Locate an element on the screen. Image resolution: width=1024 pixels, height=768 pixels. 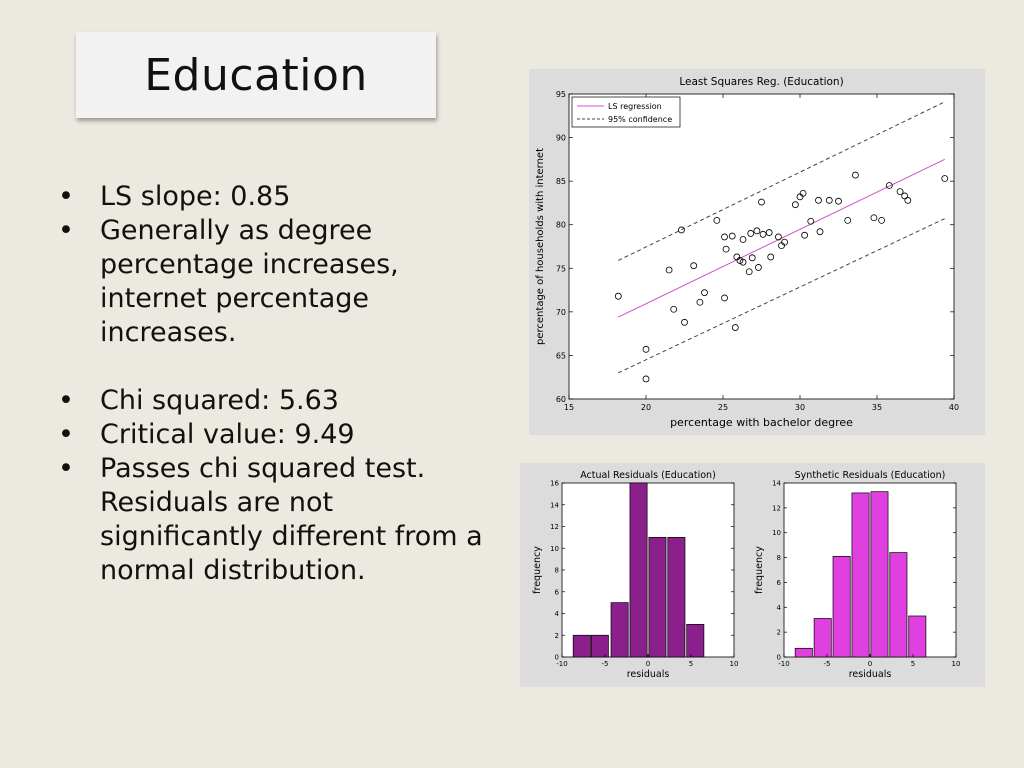
actual-hist-y-tick-label: 16 is located at coordinates (554, 484).